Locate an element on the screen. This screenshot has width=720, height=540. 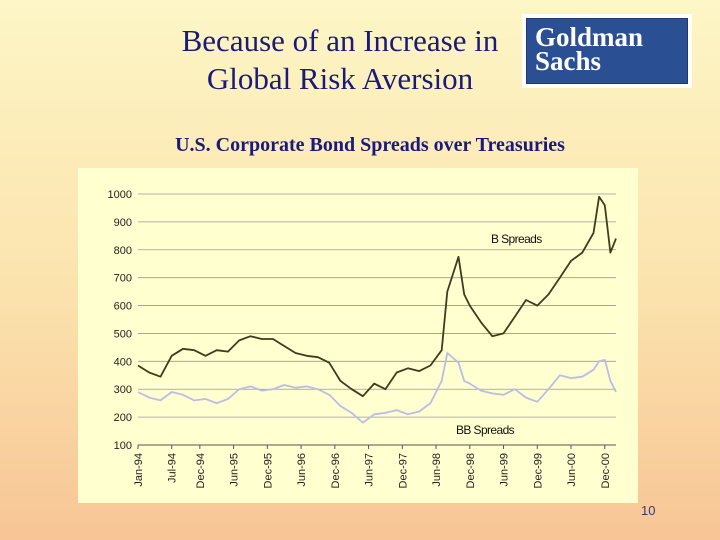
y-tick-label: 200 is located at coordinates (123, 418).